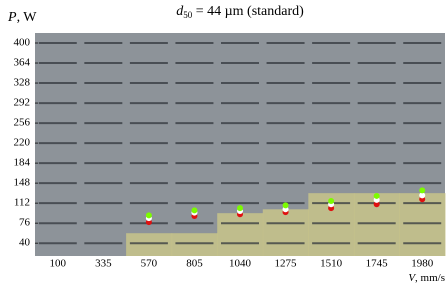  What do you see at coordinates (22, 63) in the screenshot?
I see `y-tick-label: 364` at bounding box center [22, 63].